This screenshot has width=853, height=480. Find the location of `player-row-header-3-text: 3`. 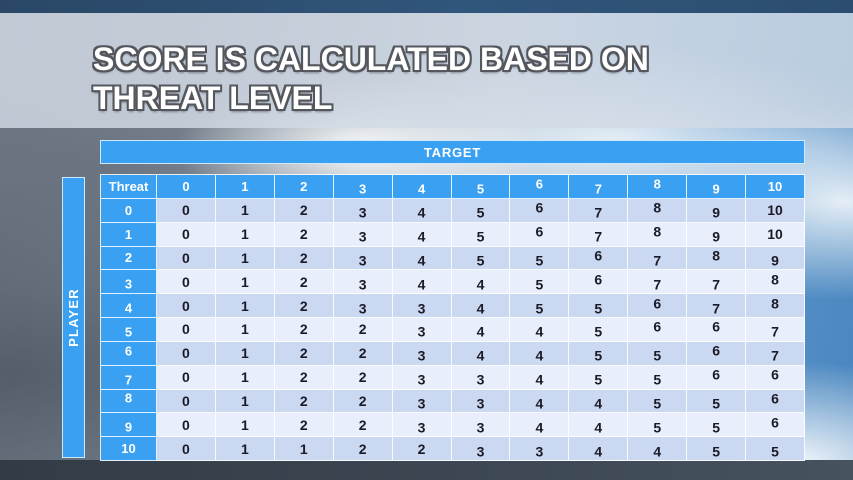

player-row-header-3-text: 3 is located at coordinates (128, 284).